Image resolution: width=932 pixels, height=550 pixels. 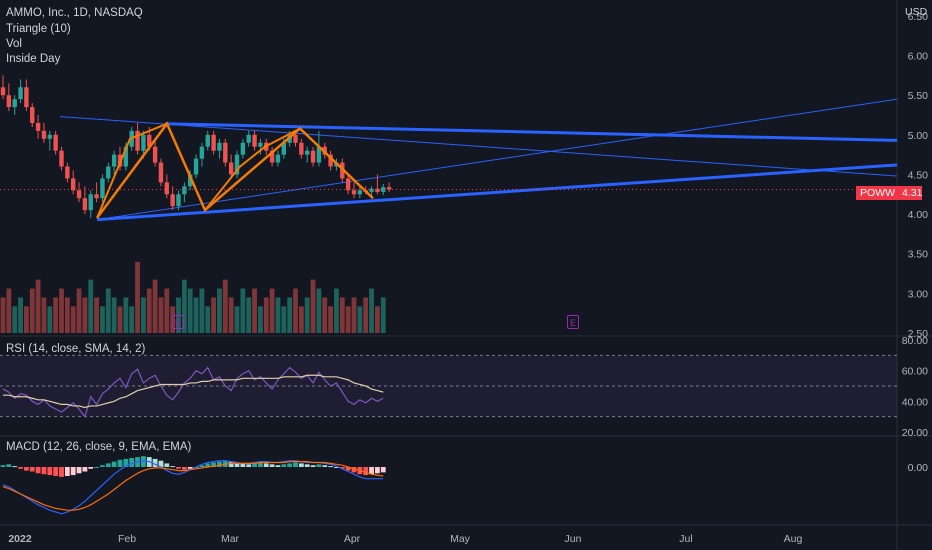 What do you see at coordinates (918, 294) in the screenshot?
I see `price-tick-label: 3.00` at bounding box center [918, 294].